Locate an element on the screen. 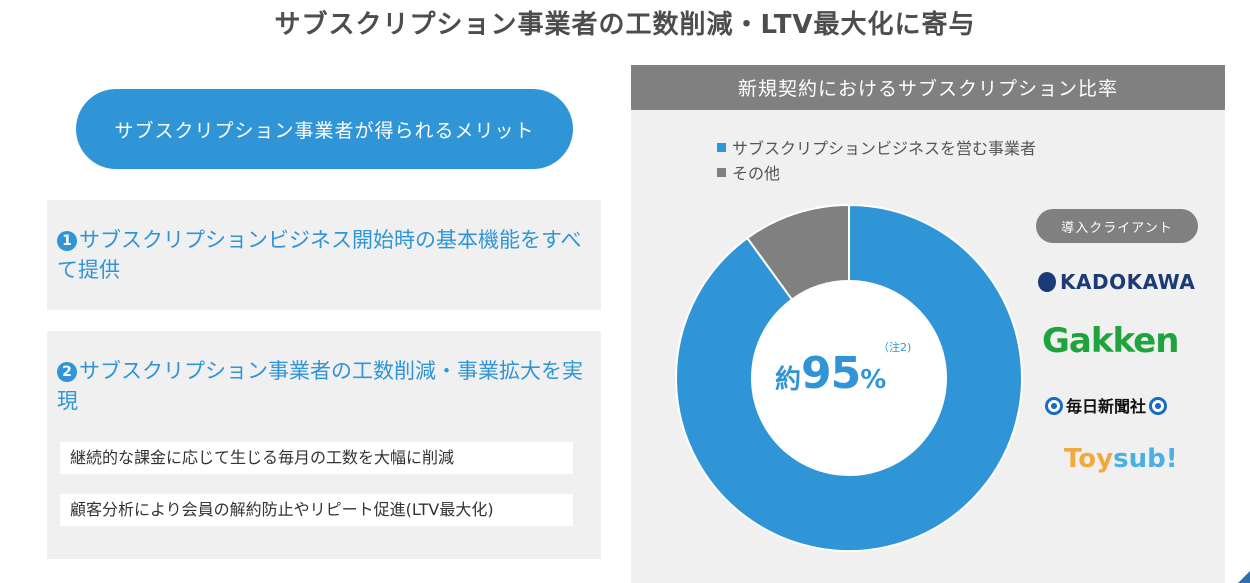  toysub-logo: Toysub! is located at coordinates (1121, 459).